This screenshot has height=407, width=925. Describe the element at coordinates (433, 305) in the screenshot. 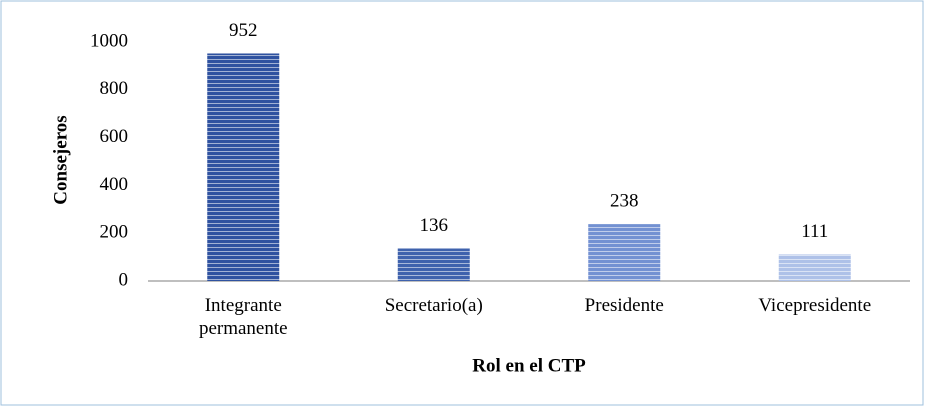

I see `x-tick-label: Secretario(a)` at that location.